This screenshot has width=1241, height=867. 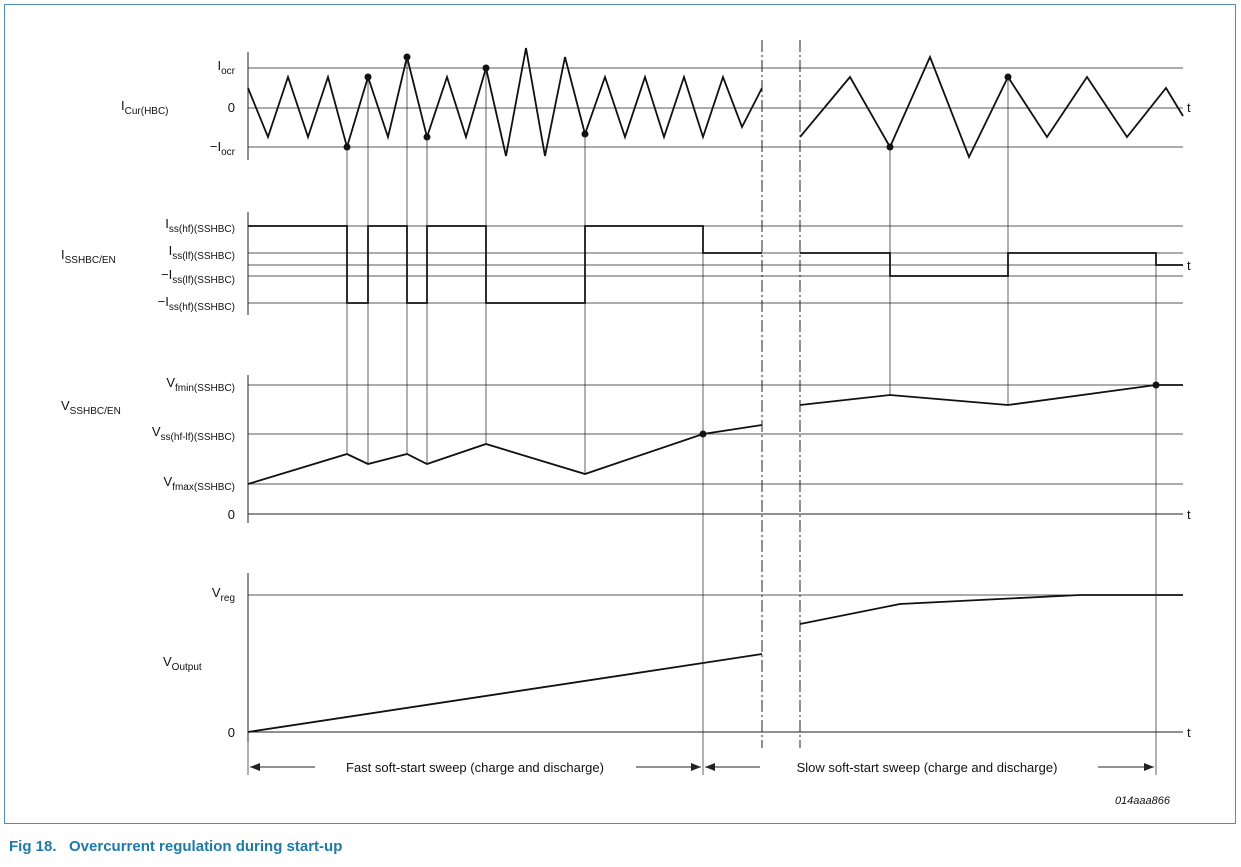 I want to click on current-time-axis-label: t, so click(x=1189, y=107).